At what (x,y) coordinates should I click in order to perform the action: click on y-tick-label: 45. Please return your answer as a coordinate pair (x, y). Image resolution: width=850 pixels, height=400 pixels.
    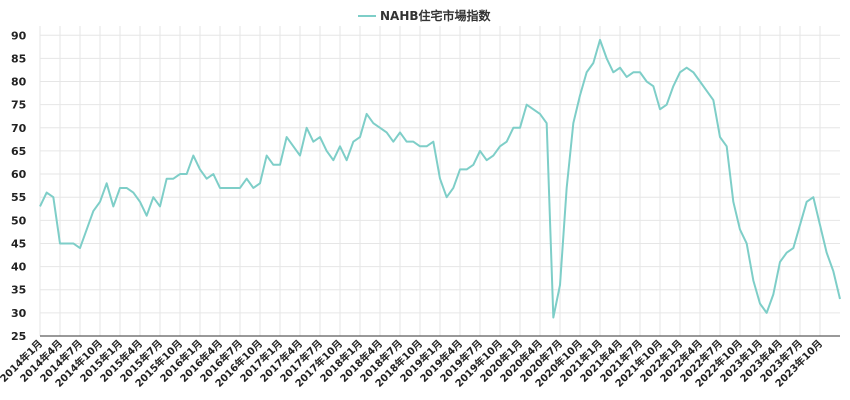
    Looking at the image, I should click on (18, 243).